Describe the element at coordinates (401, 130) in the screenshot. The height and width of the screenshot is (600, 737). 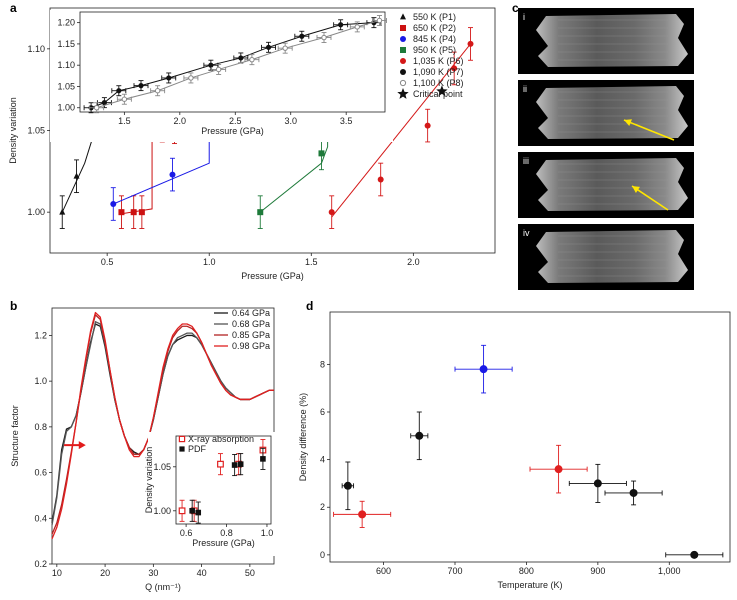
I see `fit-line` at that location.